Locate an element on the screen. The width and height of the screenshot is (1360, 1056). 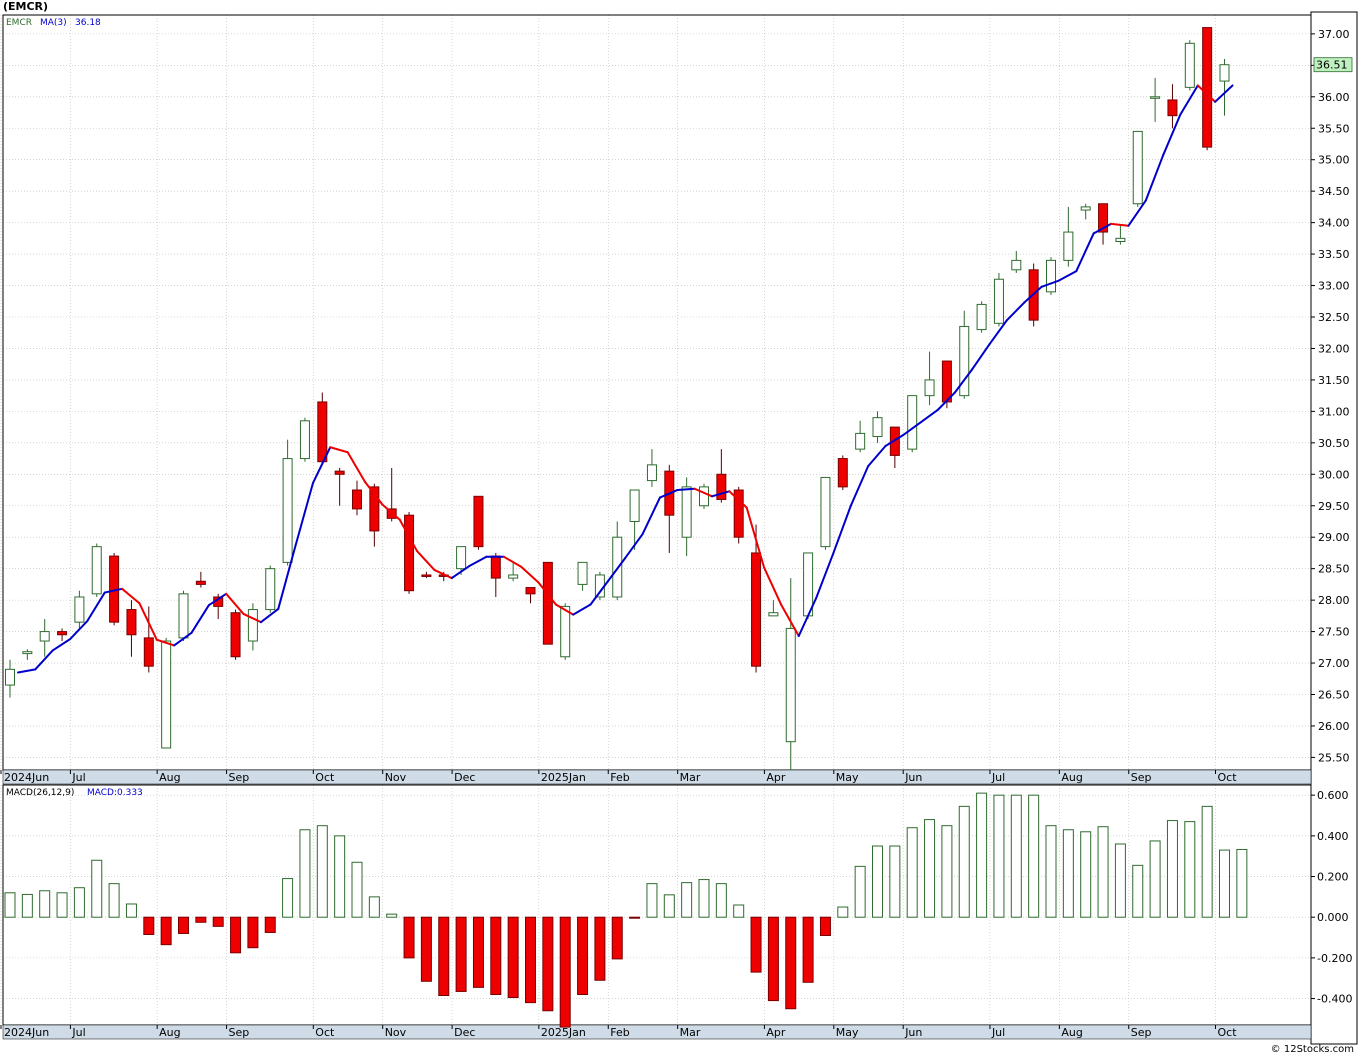
price-tick-label: 30.00 is located at coordinates (1334, 474).